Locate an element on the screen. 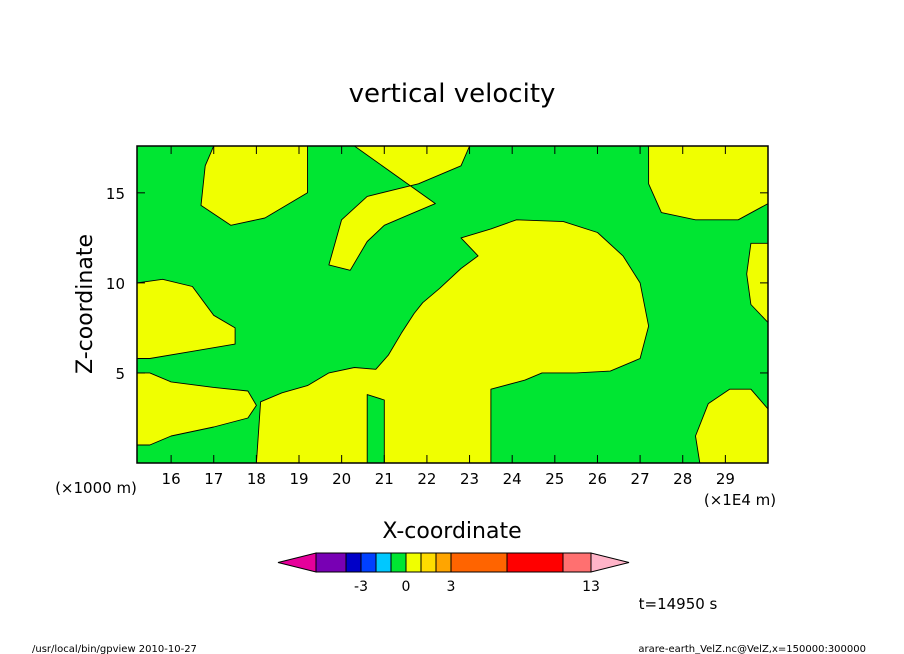 This screenshot has width=904, height=654. x-tick-label: 24 is located at coordinates (512, 479).